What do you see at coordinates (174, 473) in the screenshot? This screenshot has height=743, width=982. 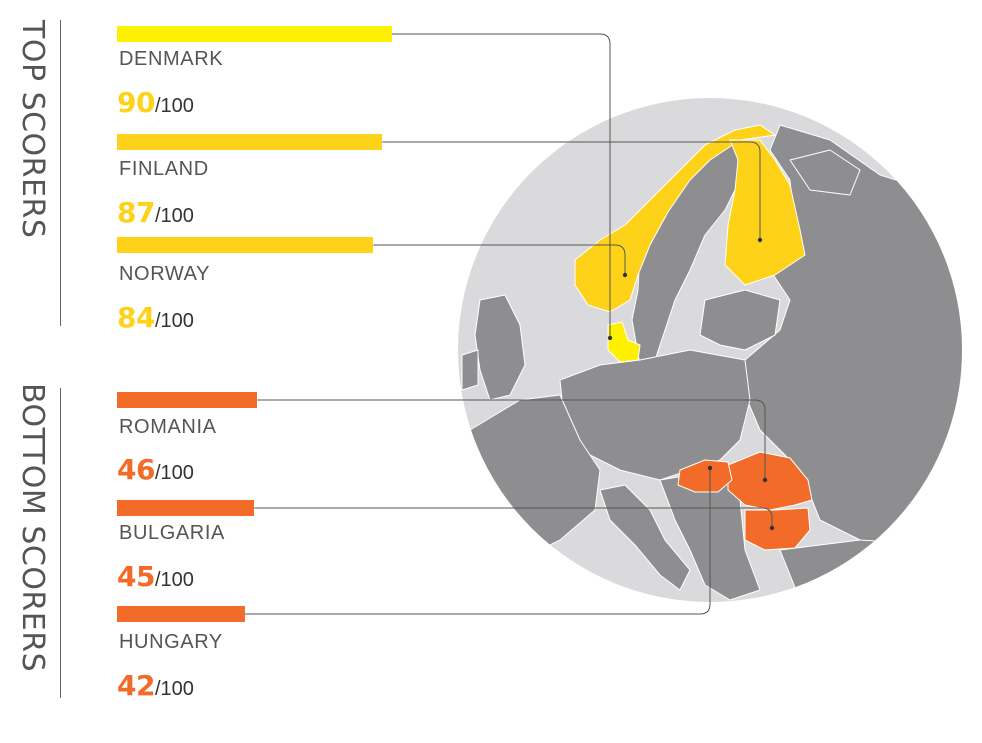 I see `score-max-romania: /100` at bounding box center [174, 473].